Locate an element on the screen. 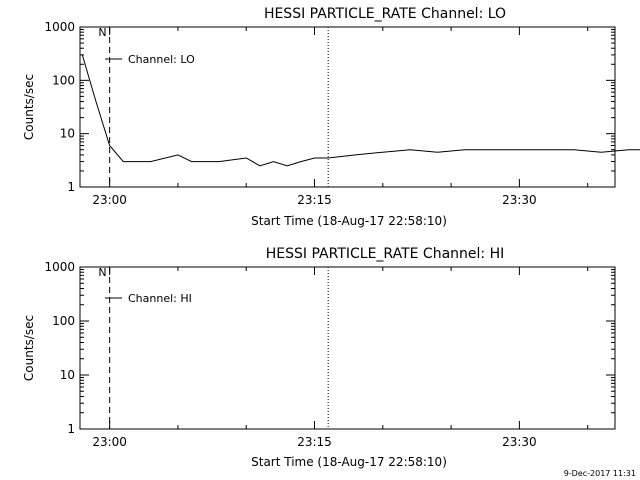 The image size is (640, 480). hi-y-tick-label: 100 is located at coordinates (63, 321).